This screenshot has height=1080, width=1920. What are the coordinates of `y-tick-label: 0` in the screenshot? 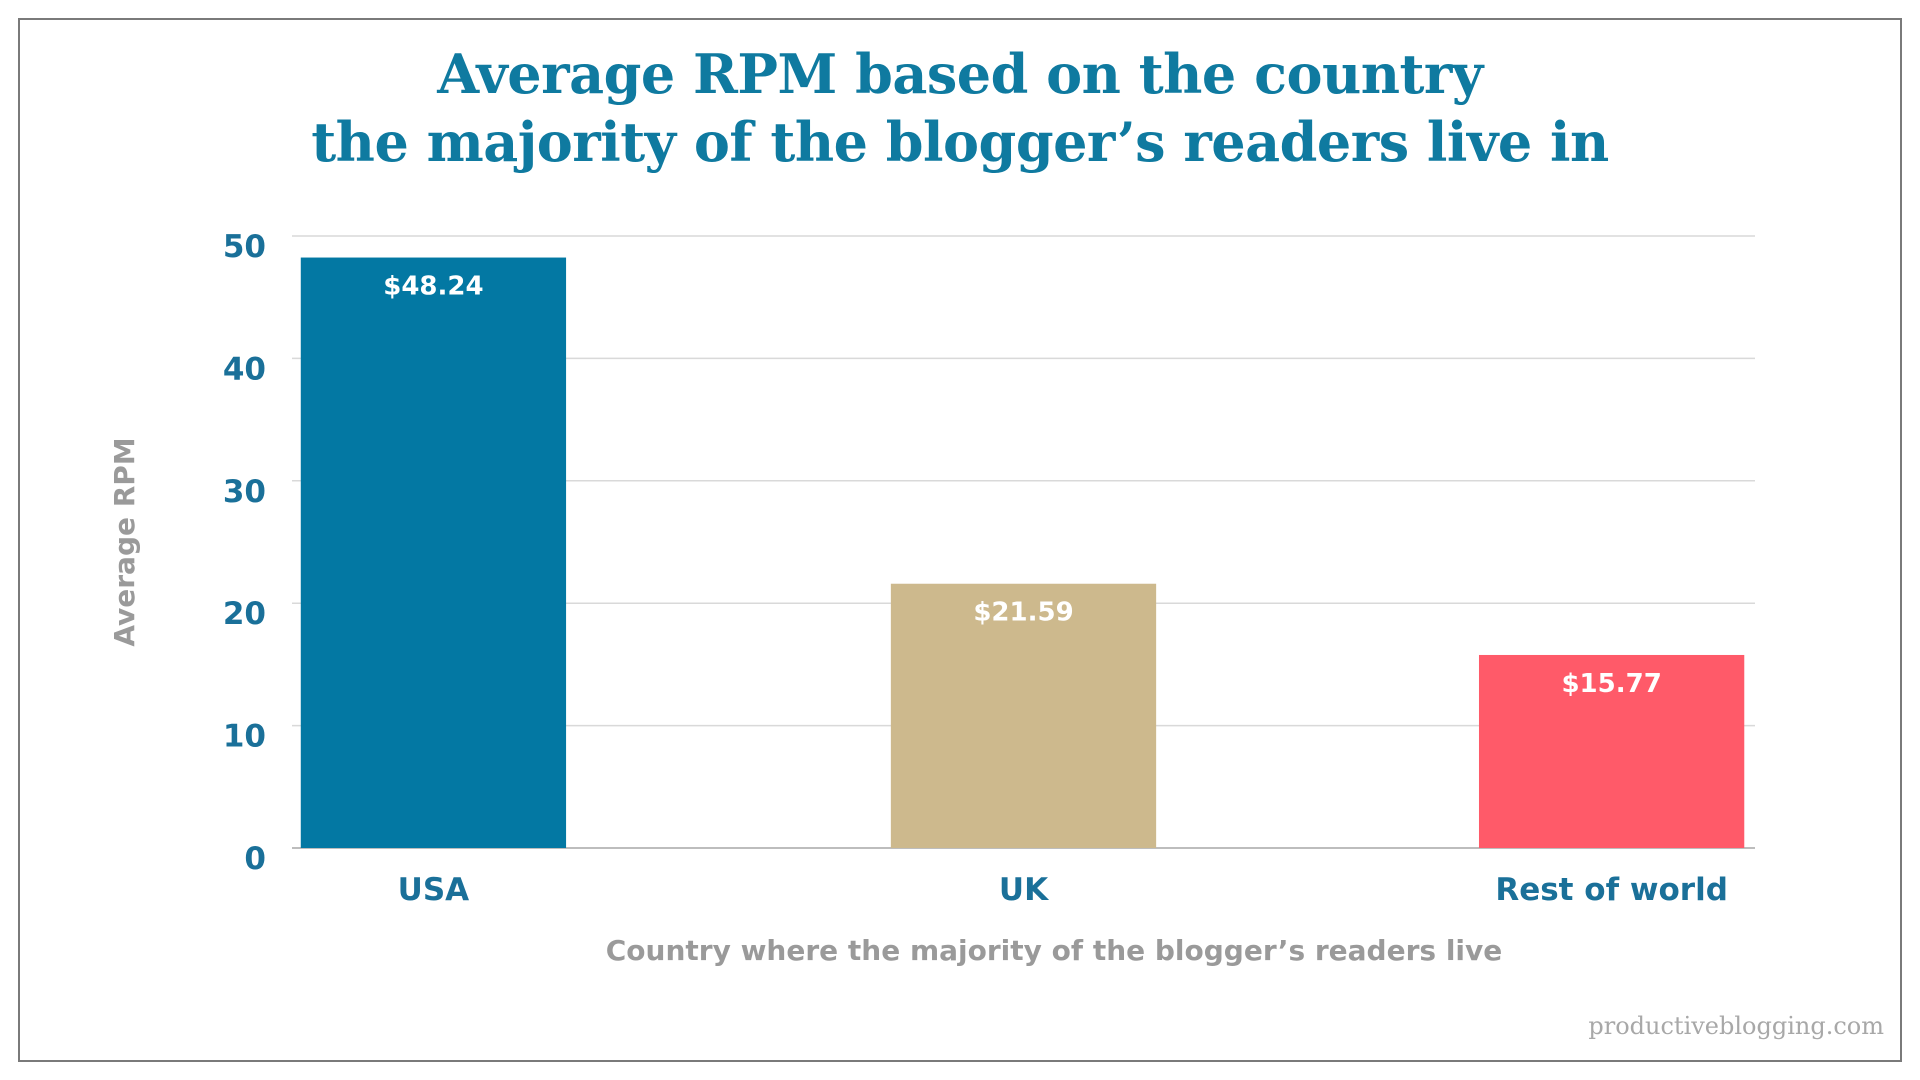 It's located at (255, 859).